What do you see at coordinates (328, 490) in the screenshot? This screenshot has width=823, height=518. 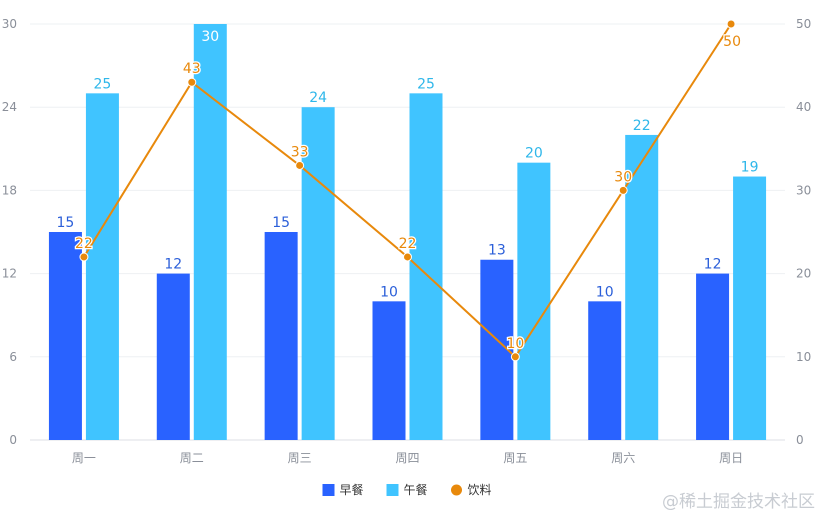 I see `legend-swatch-早餐` at bounding box center [328, 490].